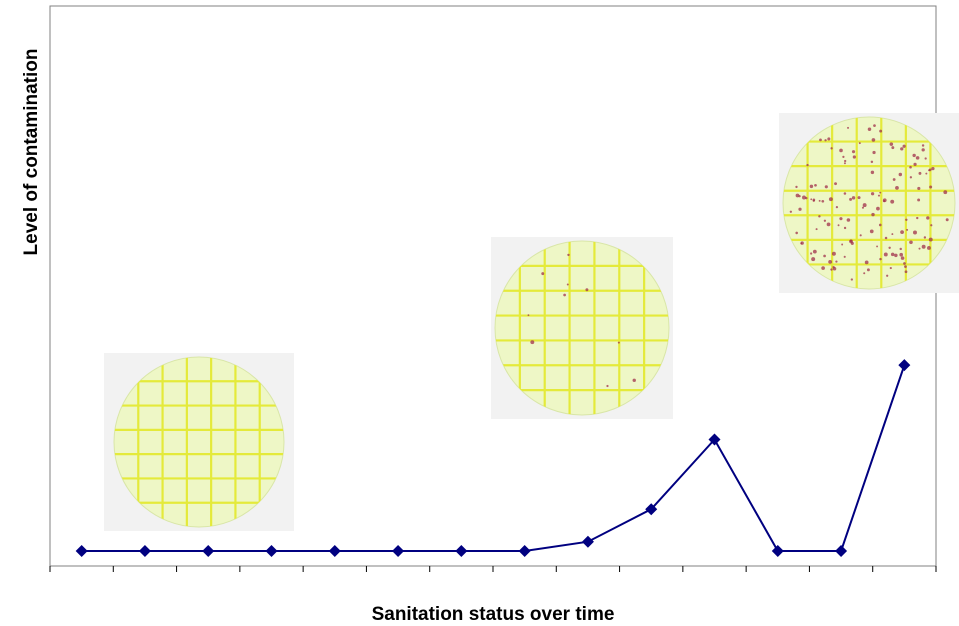  What do you see at coordinates (493, 614) in the screenshot?
I see `x-axis-title: Sanitation status over time` at bounding box center [493, 614].